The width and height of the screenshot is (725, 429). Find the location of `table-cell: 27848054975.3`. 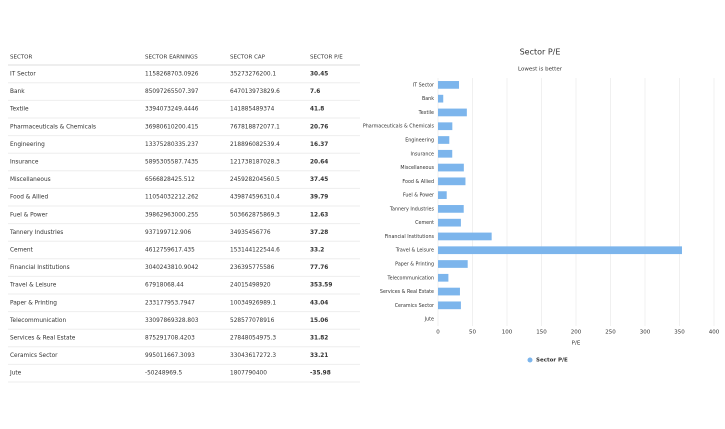

table-cell: 27848054975.3 is located at coordinates (253, 339).